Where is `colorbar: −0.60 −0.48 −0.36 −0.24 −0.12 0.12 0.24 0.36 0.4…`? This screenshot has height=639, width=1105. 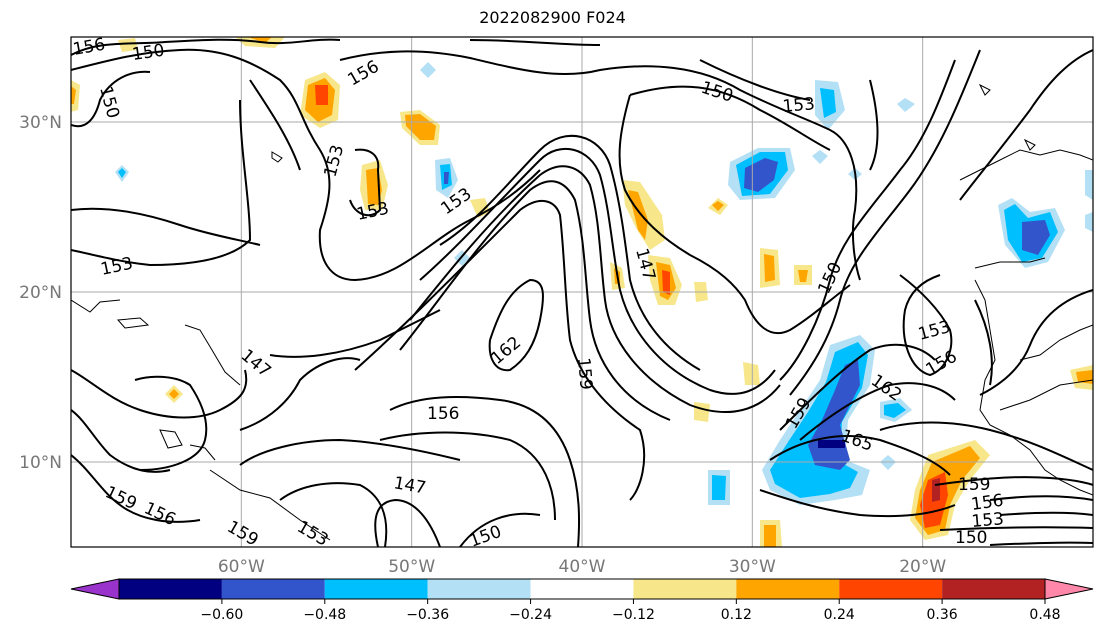 colorbar: −0.60 −0.48 −0.36 −0.24 −0.12 0.12 0.24 0.36 0.4… is located at coordinates (582, 600).